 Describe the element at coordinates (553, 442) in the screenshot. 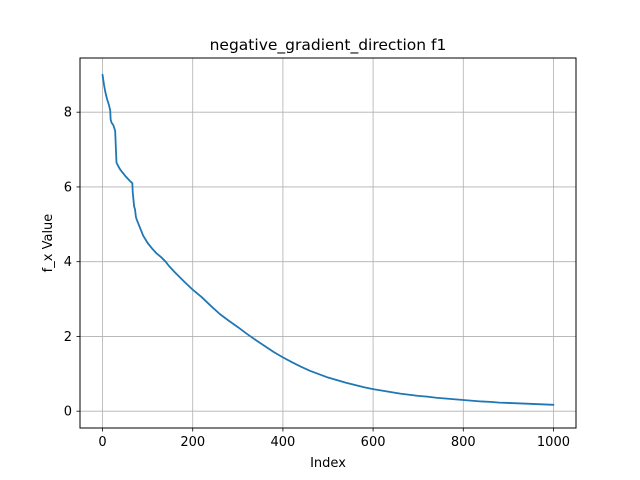

I see `x-tick-label: 1000` at that location.